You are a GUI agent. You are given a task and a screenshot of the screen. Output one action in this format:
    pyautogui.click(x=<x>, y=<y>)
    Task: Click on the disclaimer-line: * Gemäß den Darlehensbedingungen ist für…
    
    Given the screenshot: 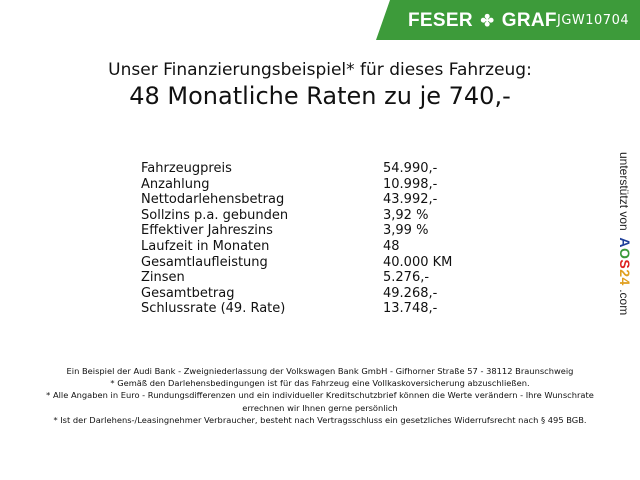 What is the action you would take?
    pyautogui.click(x=320, y=383)
    